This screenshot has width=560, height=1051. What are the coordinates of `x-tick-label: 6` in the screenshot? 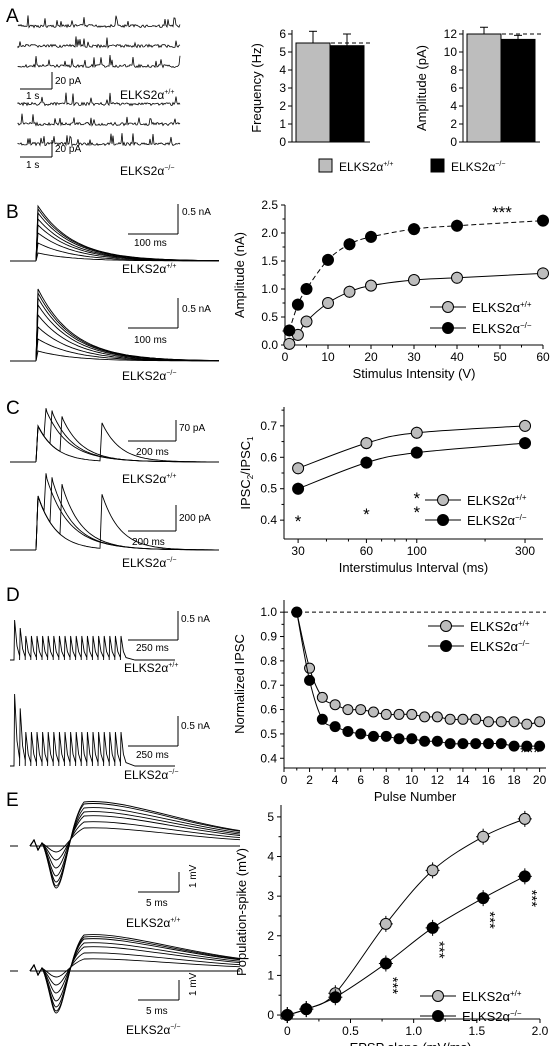 It's located at (360, 780).